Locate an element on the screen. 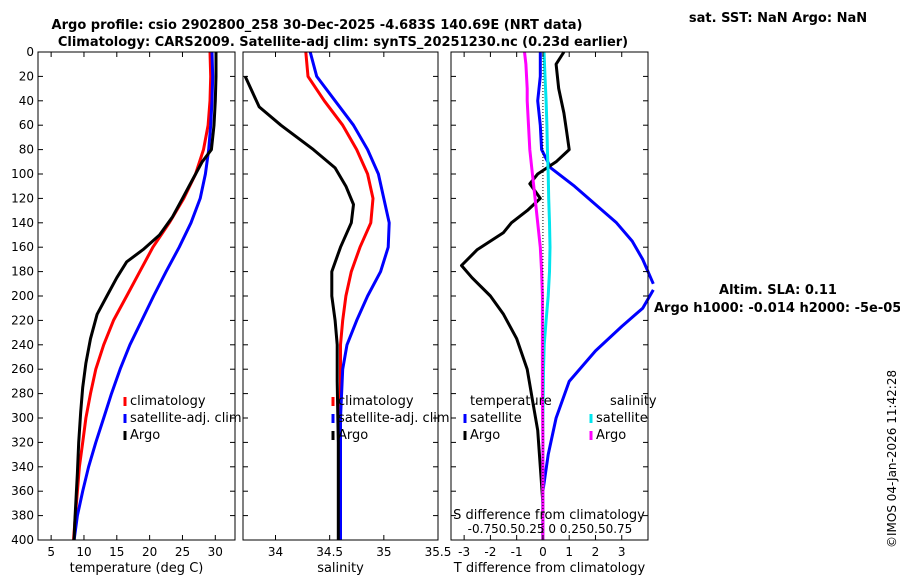  x-tick-label: -1 is located at coordinates (517, 552).